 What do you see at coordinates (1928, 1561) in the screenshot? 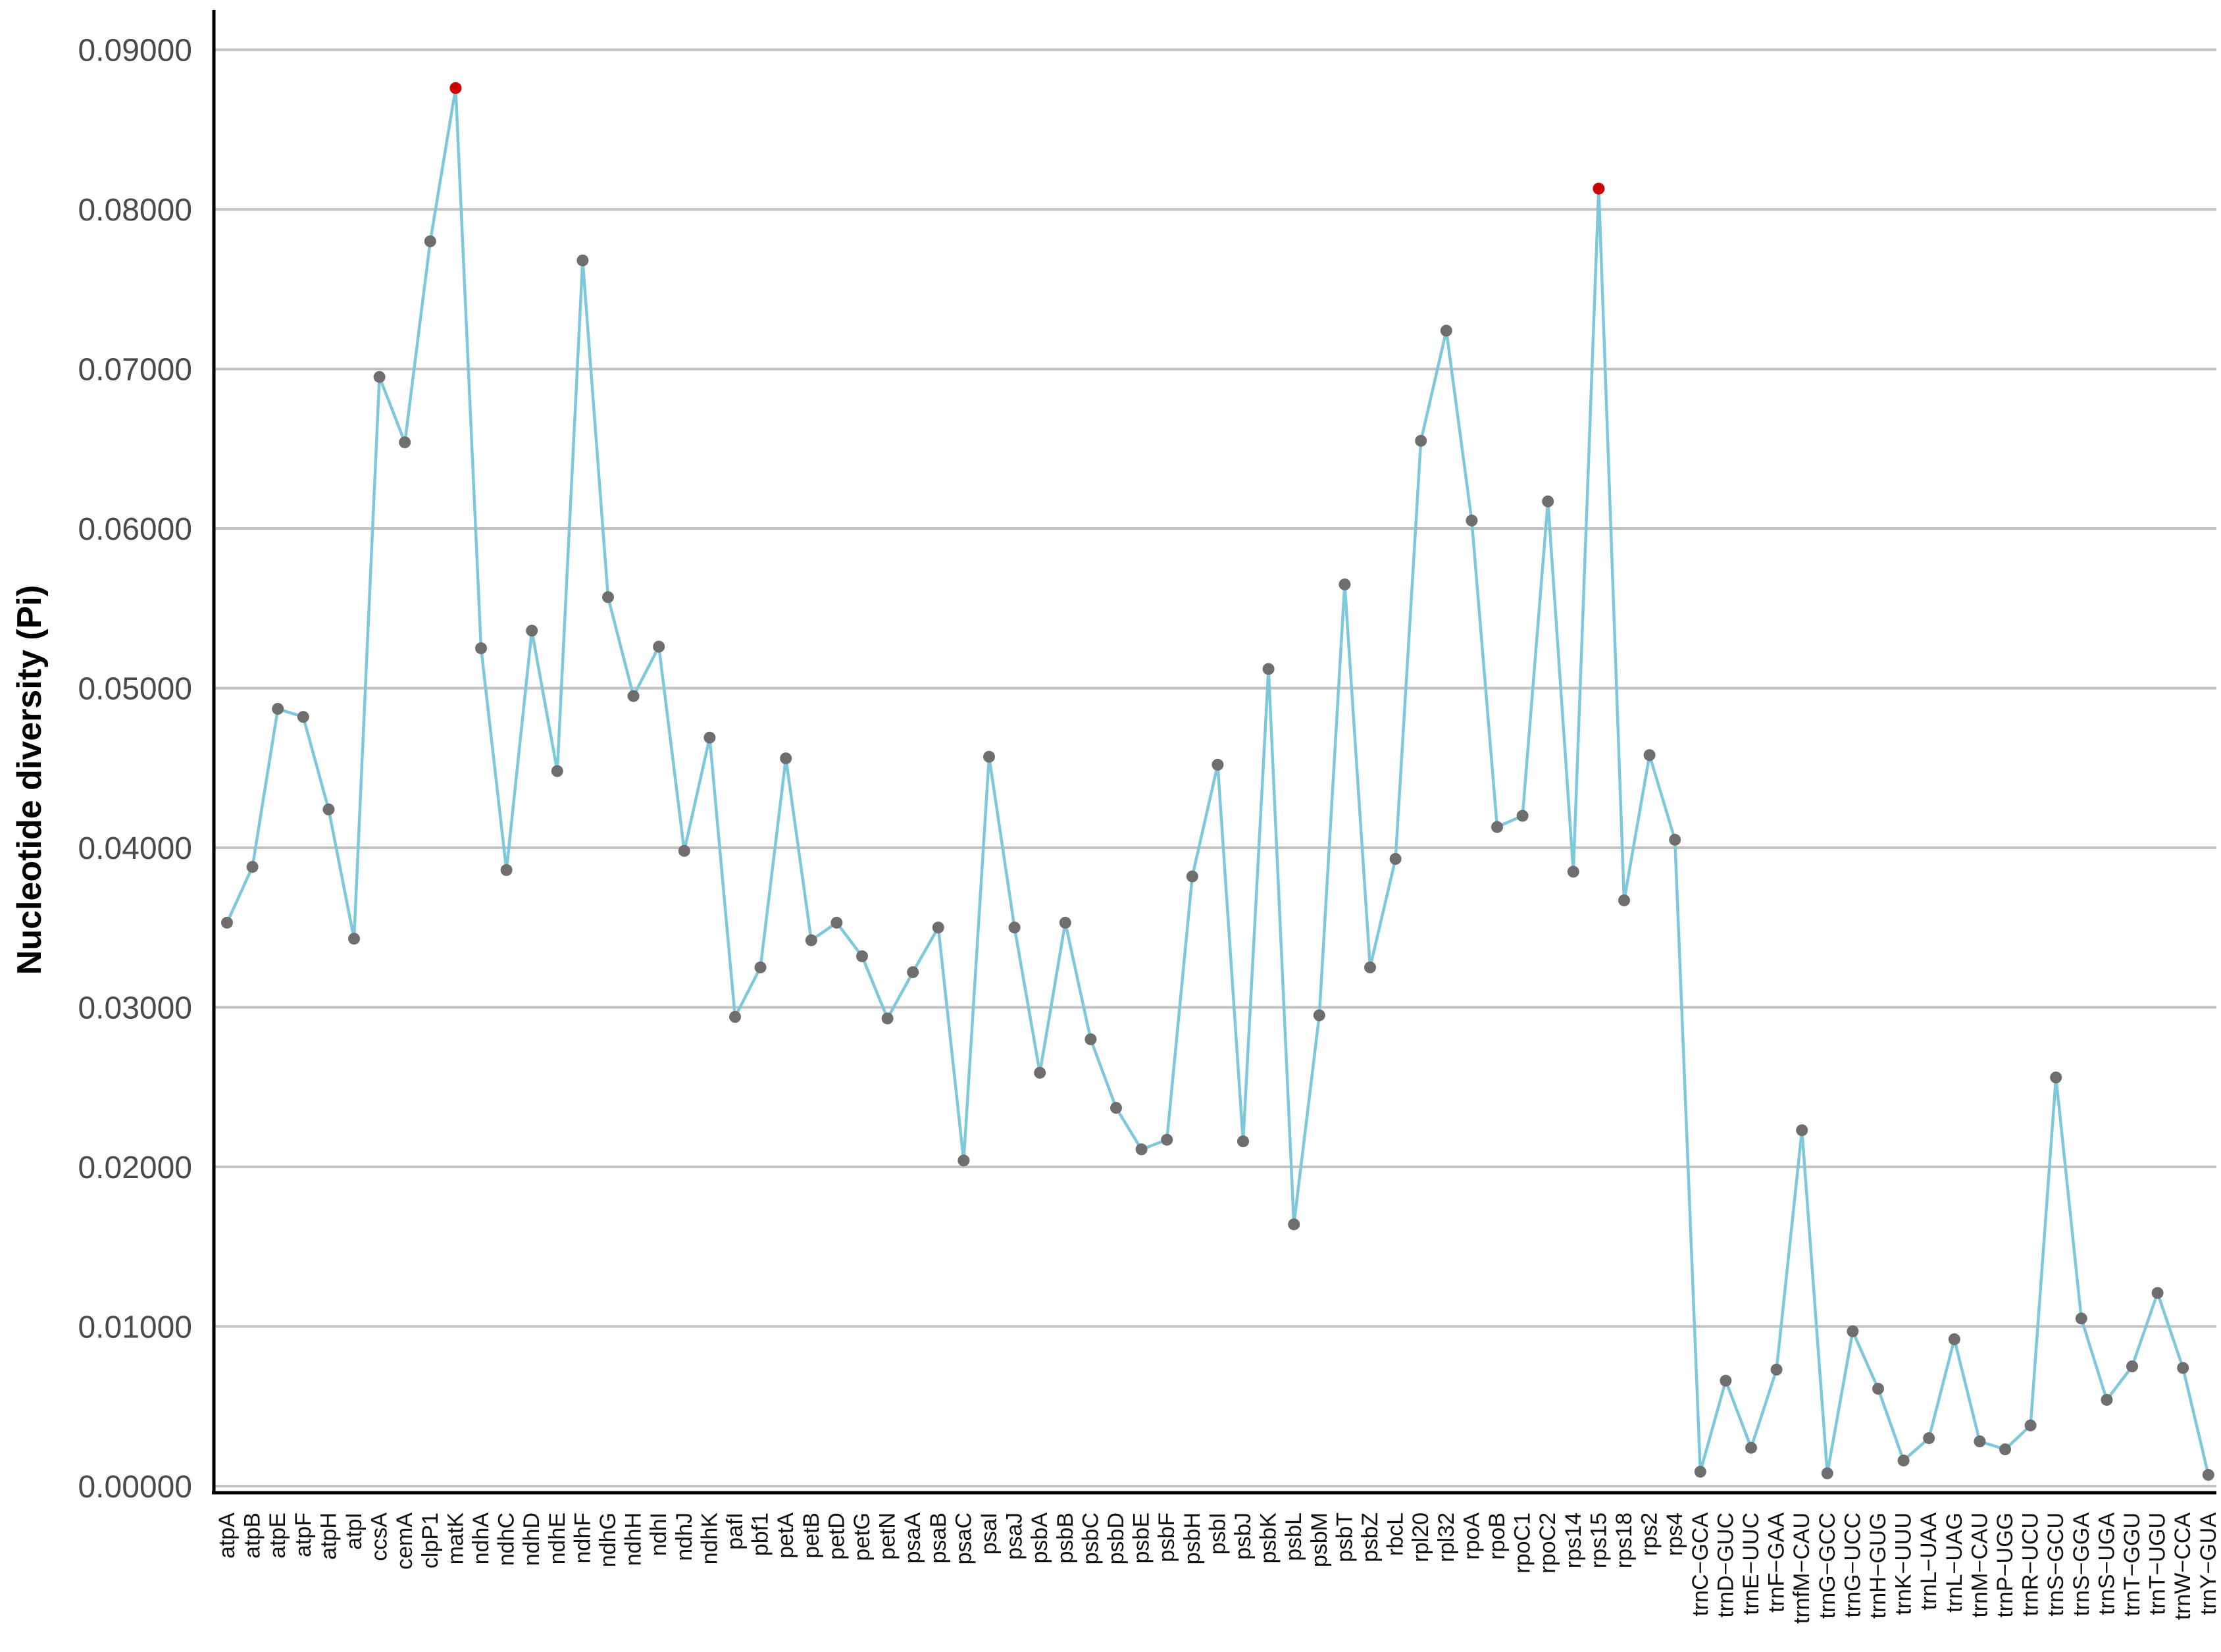
I see `x-tick-label: trnL−UAA` at bounding box center [1928, 1561].